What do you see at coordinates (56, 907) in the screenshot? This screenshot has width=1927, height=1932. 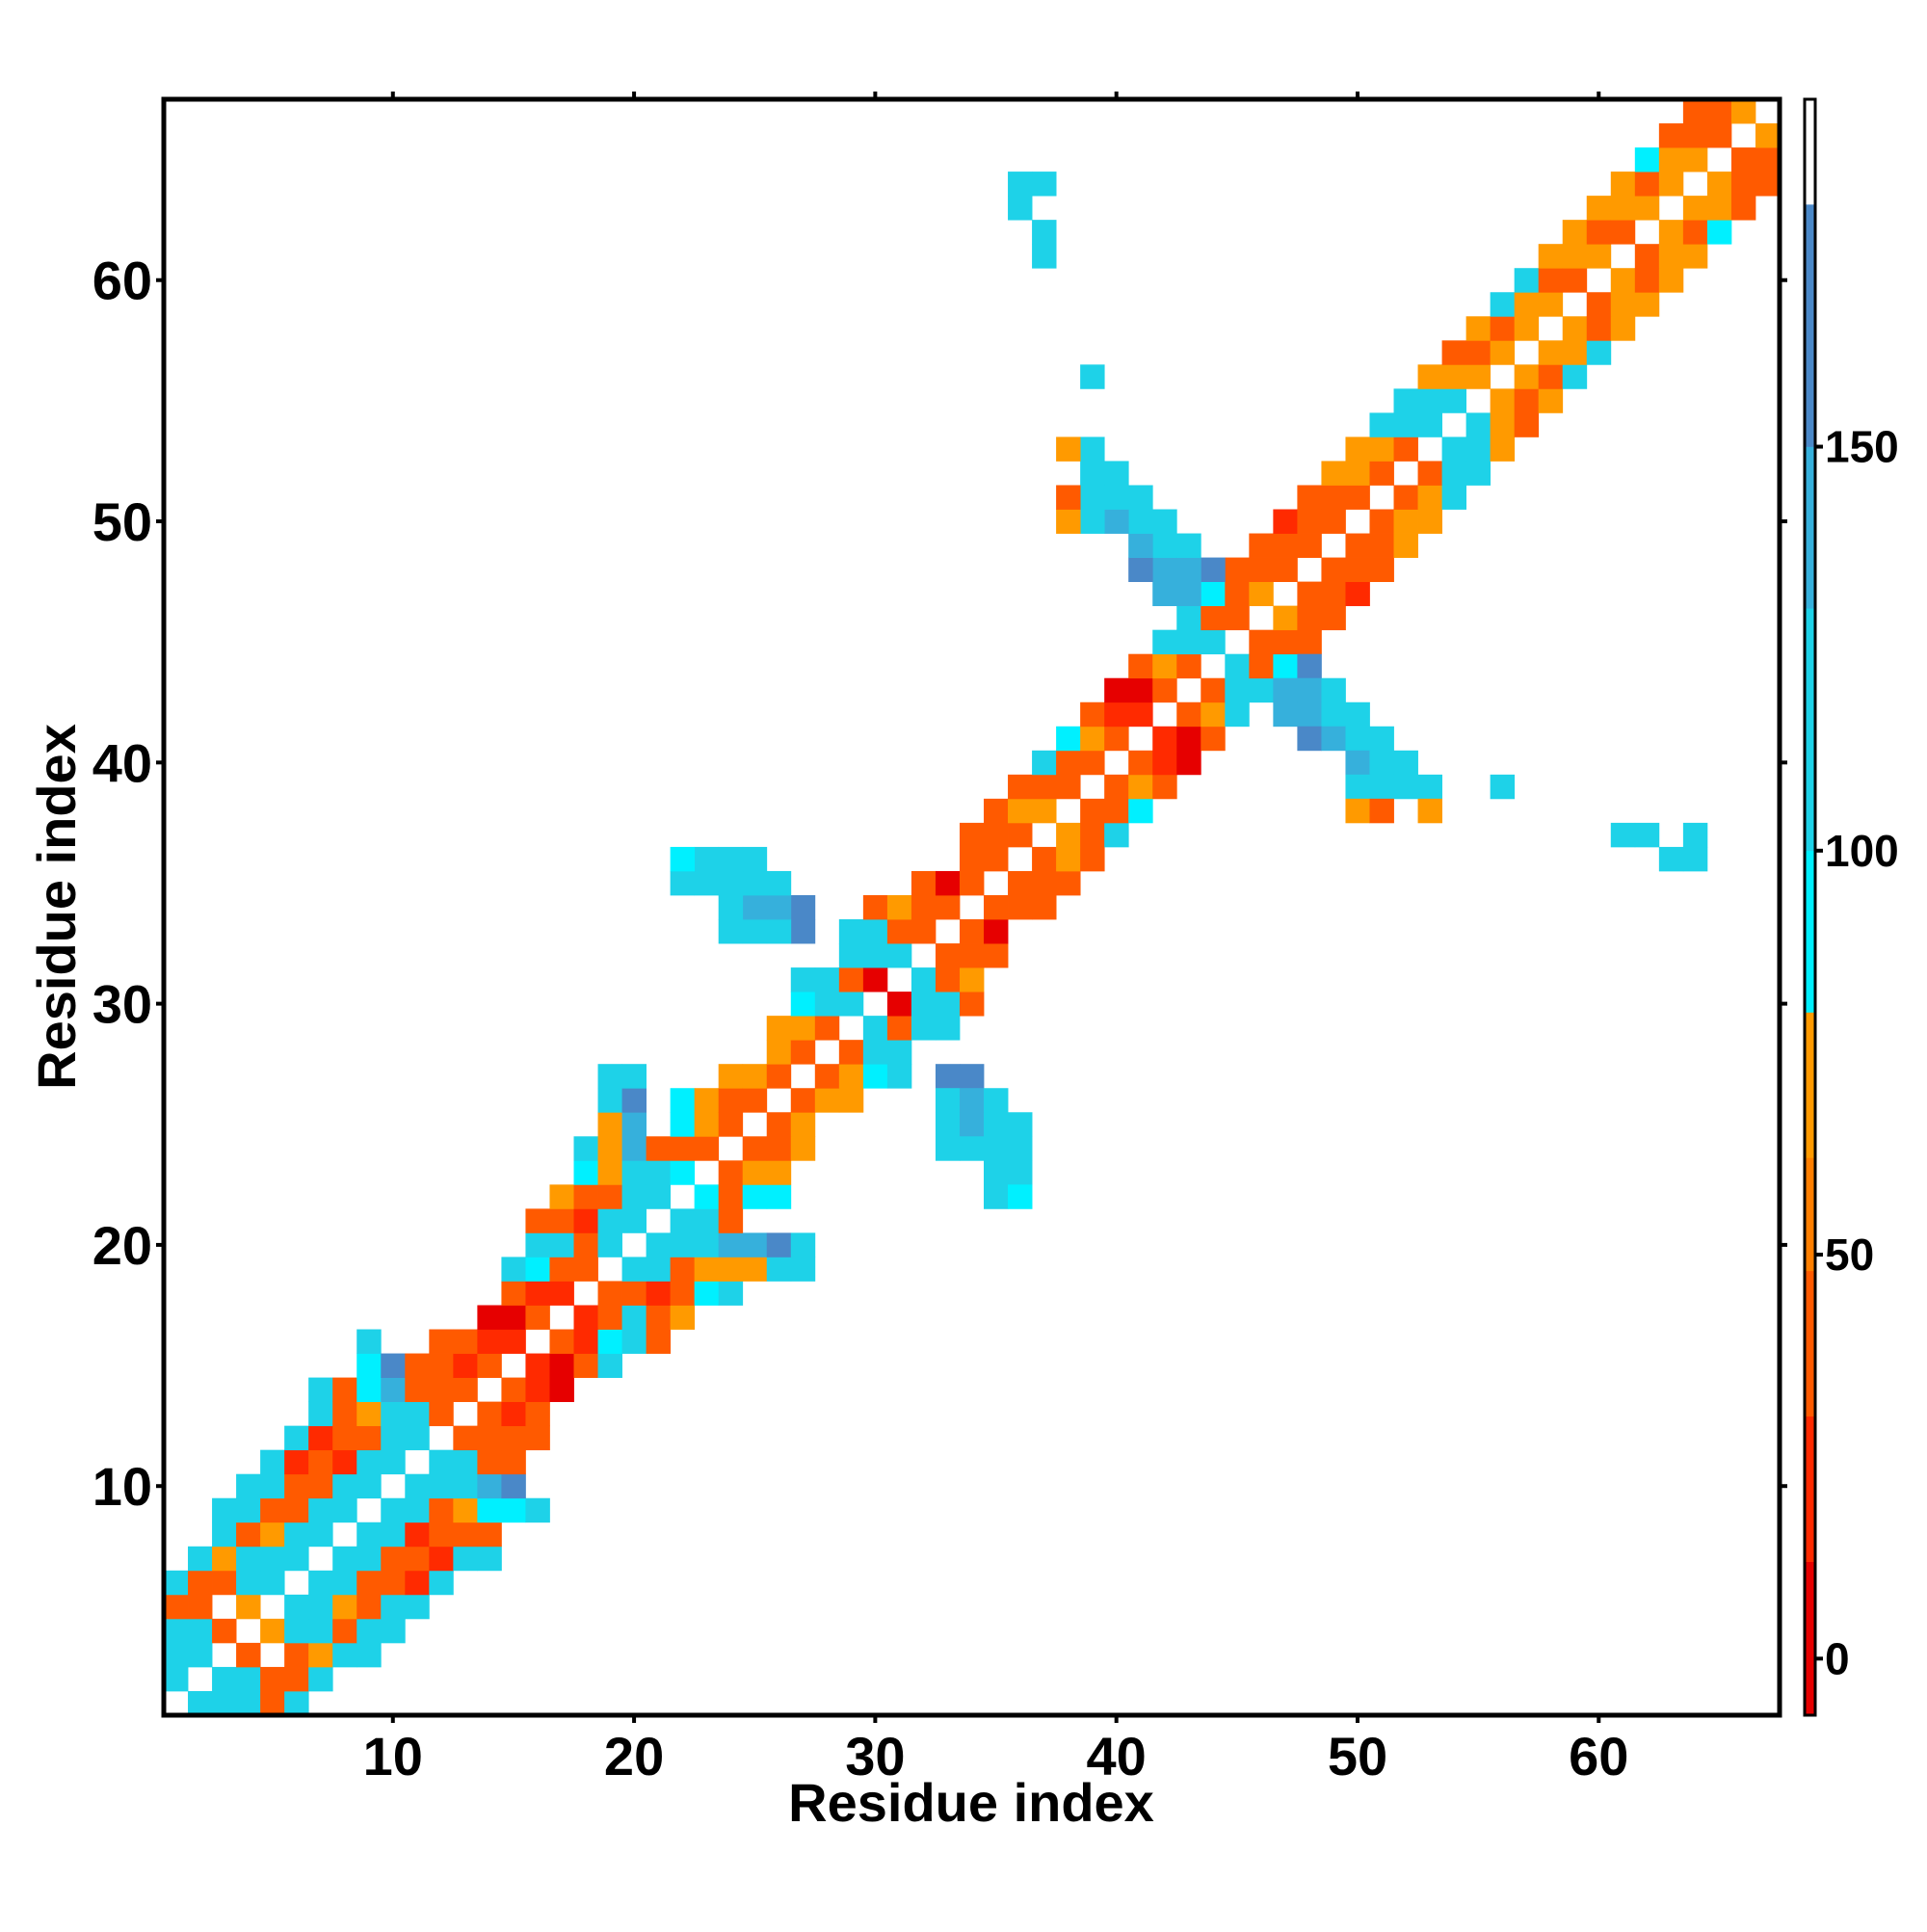 I see `y-axis-title: Residue index` at bounding box center [56, 907].